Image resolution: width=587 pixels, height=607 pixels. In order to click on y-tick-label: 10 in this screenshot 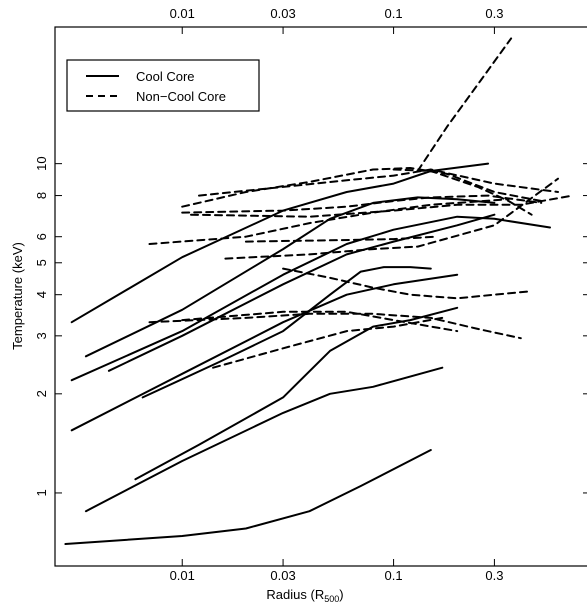, I will do `click(41, 163)`.